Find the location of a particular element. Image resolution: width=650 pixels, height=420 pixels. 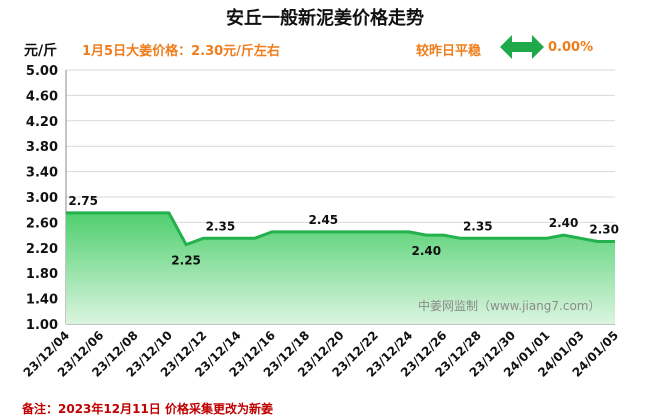

y-tick-label: 2.20 is located at coordinates (42, 249).